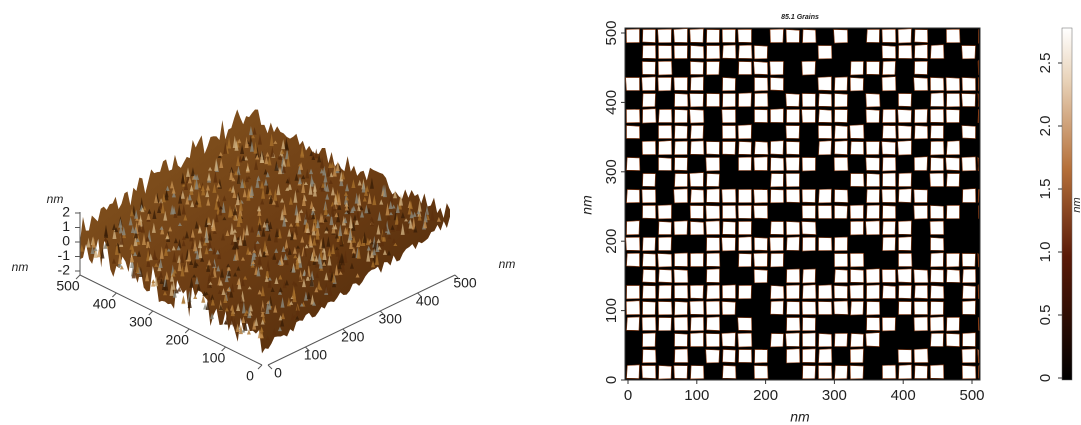  What do you see at coordinates (187, 331) in the screenshot?
I see `tick-mark` at bounding box center [187, 331].